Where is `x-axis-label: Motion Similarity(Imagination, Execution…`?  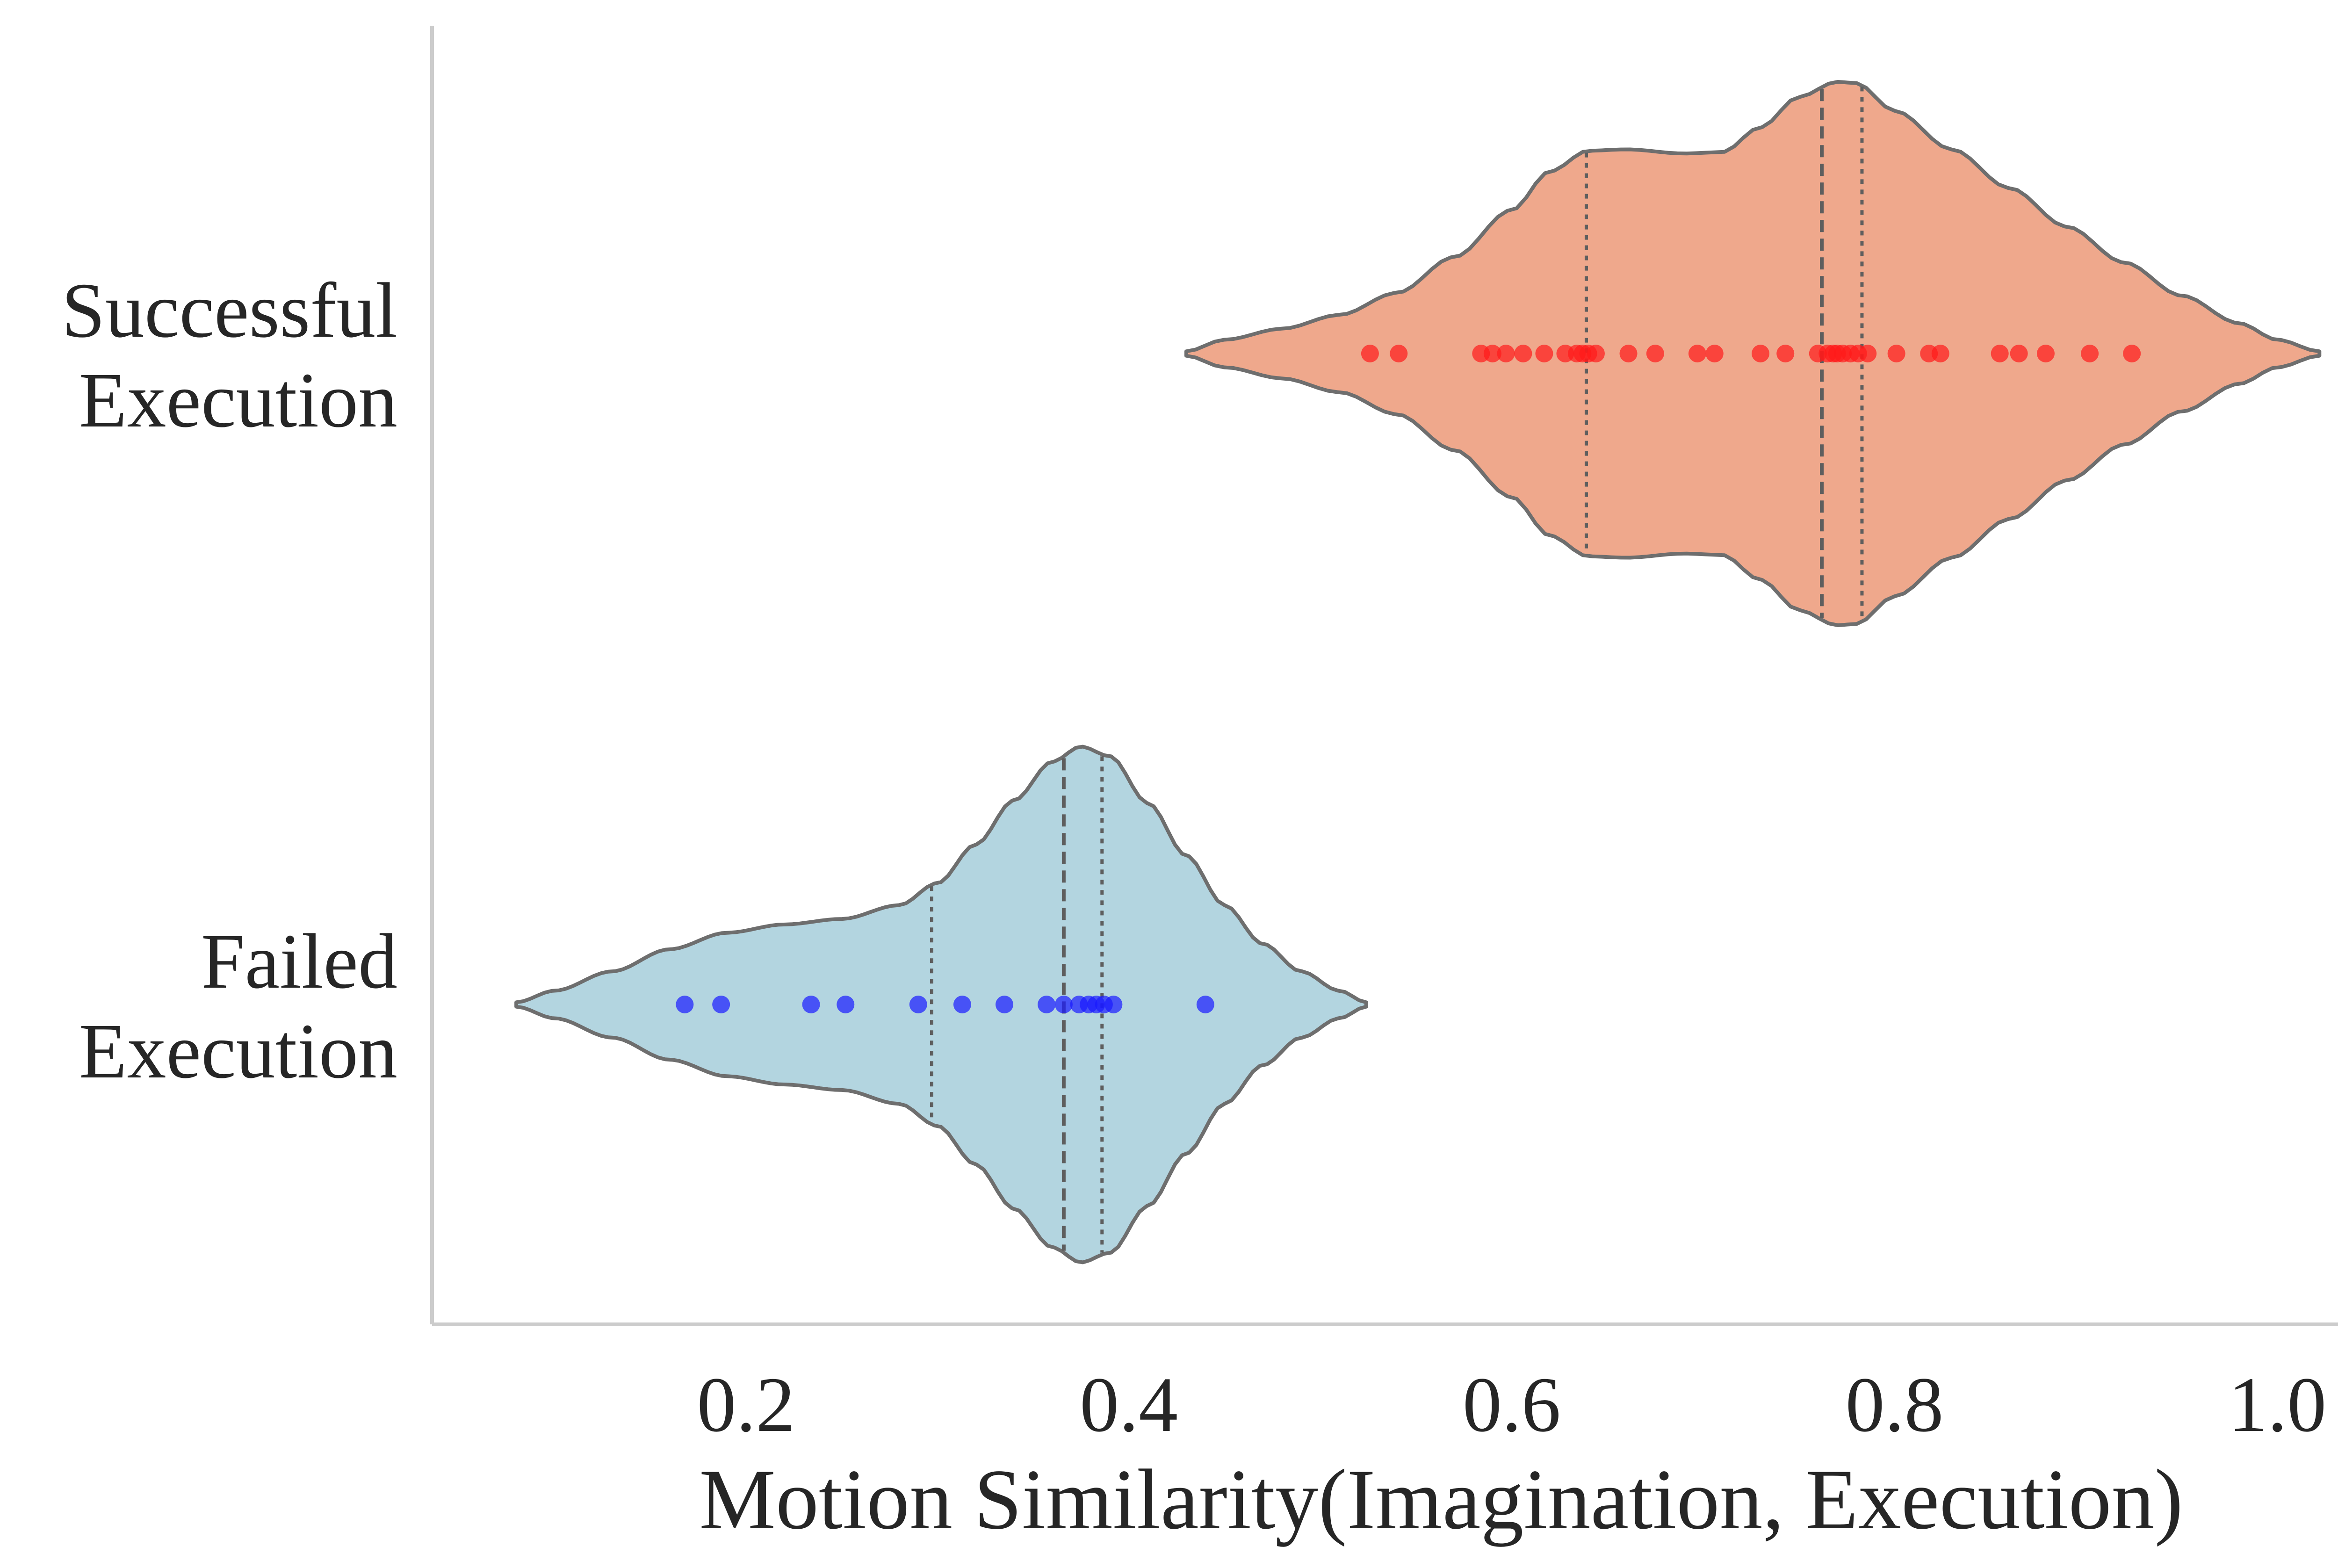 x-axis-label: Motion Similarity(Imagination, Execution… is located at coordinates (1441, 1499).